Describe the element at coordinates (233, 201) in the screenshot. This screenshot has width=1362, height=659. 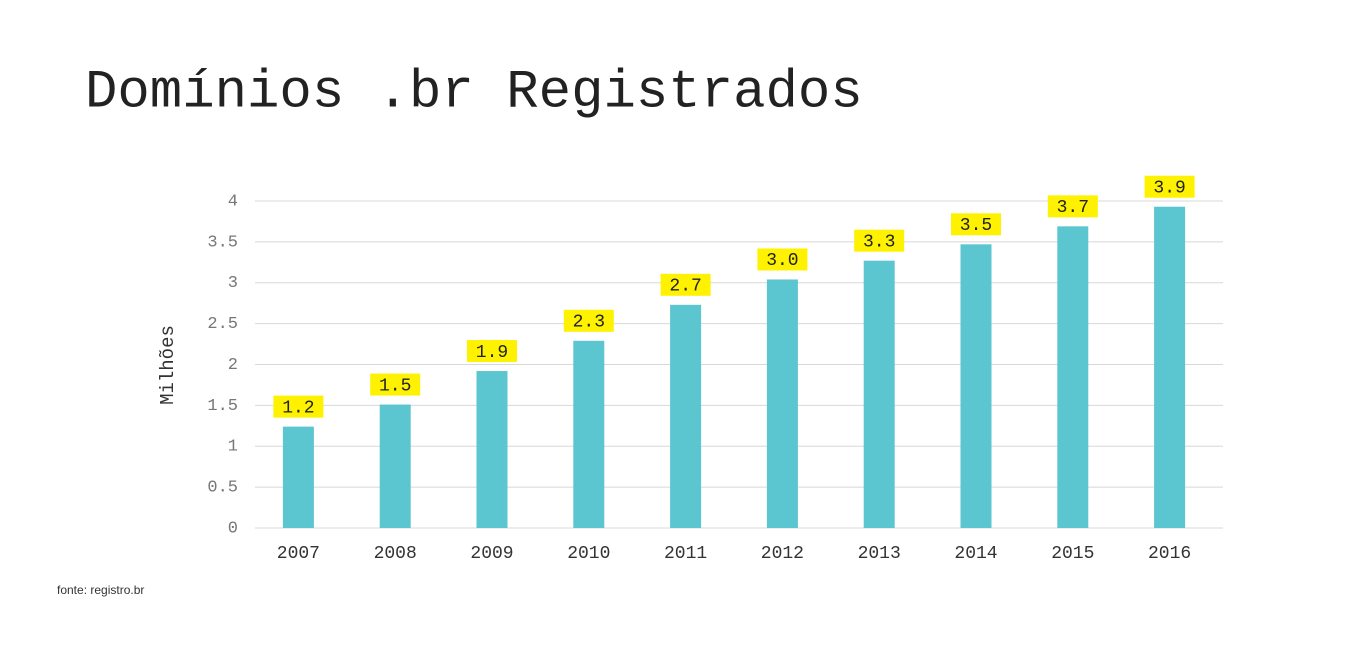
I see `y-tick-label: 4` at that location.